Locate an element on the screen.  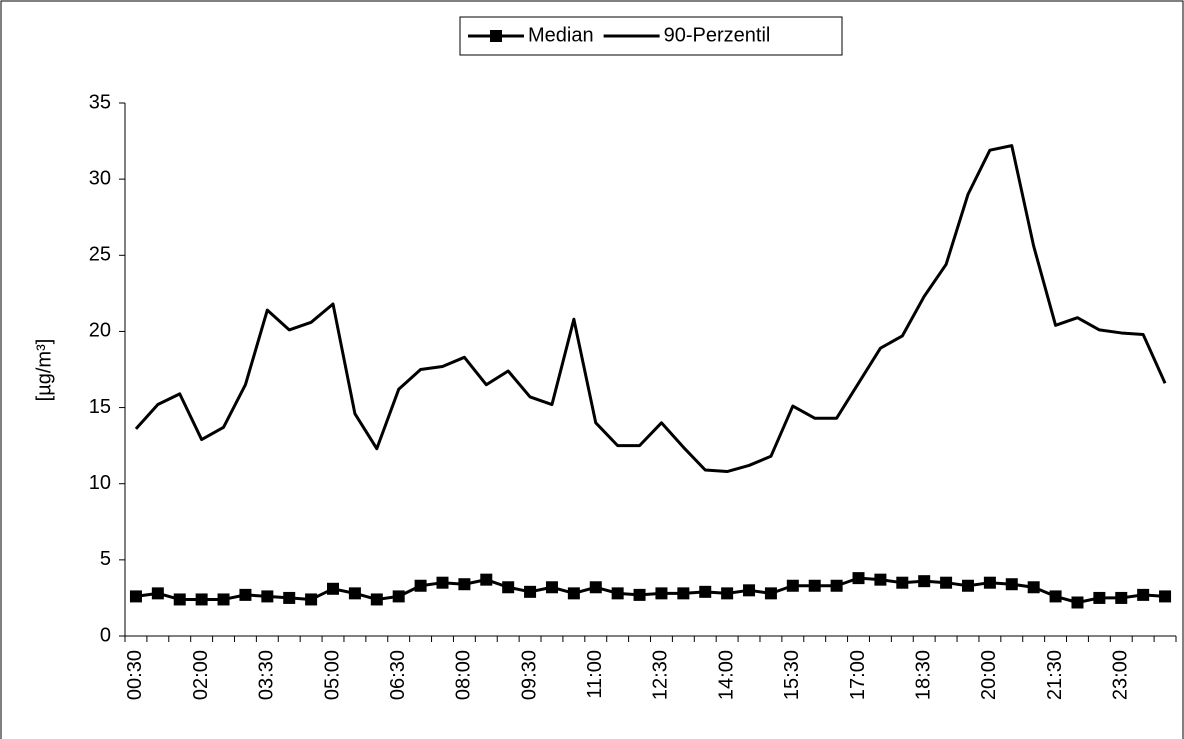
x-tick-label: 03:30 is located at coordinates (267, 675).